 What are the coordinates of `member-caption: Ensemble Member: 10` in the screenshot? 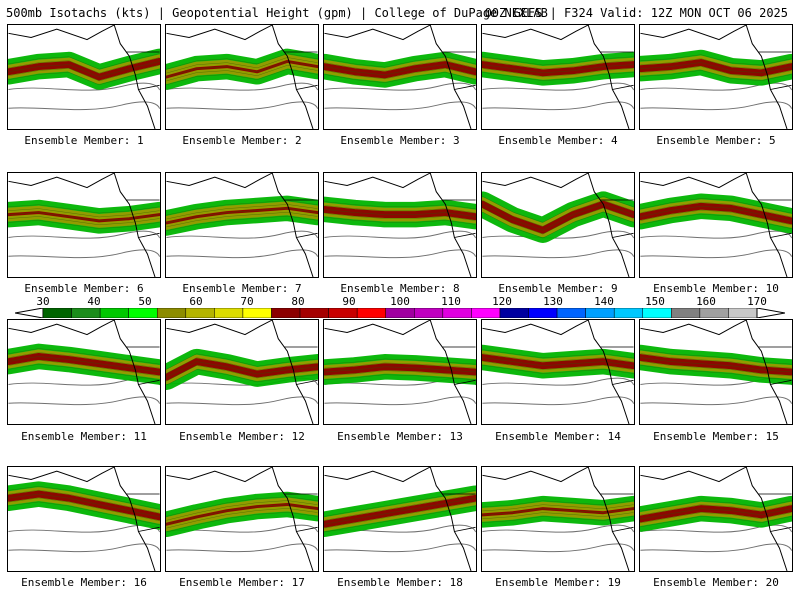 It's located at (716, 288).